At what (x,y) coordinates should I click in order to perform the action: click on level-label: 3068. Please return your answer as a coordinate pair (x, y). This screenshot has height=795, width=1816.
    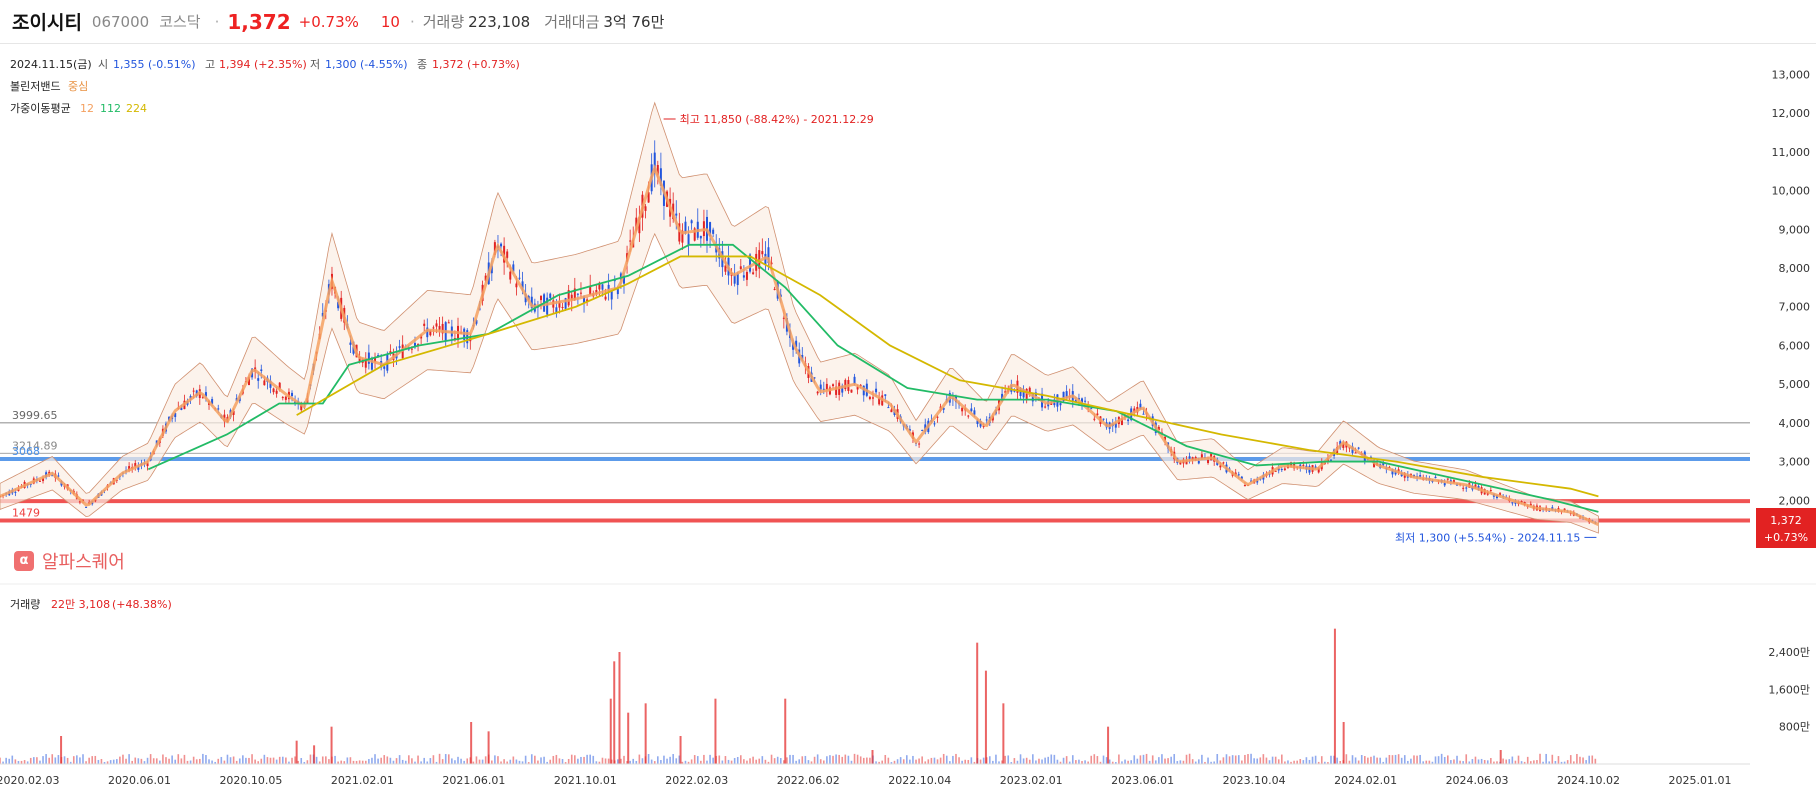
    Looking at the image, I should click on (26, 451).